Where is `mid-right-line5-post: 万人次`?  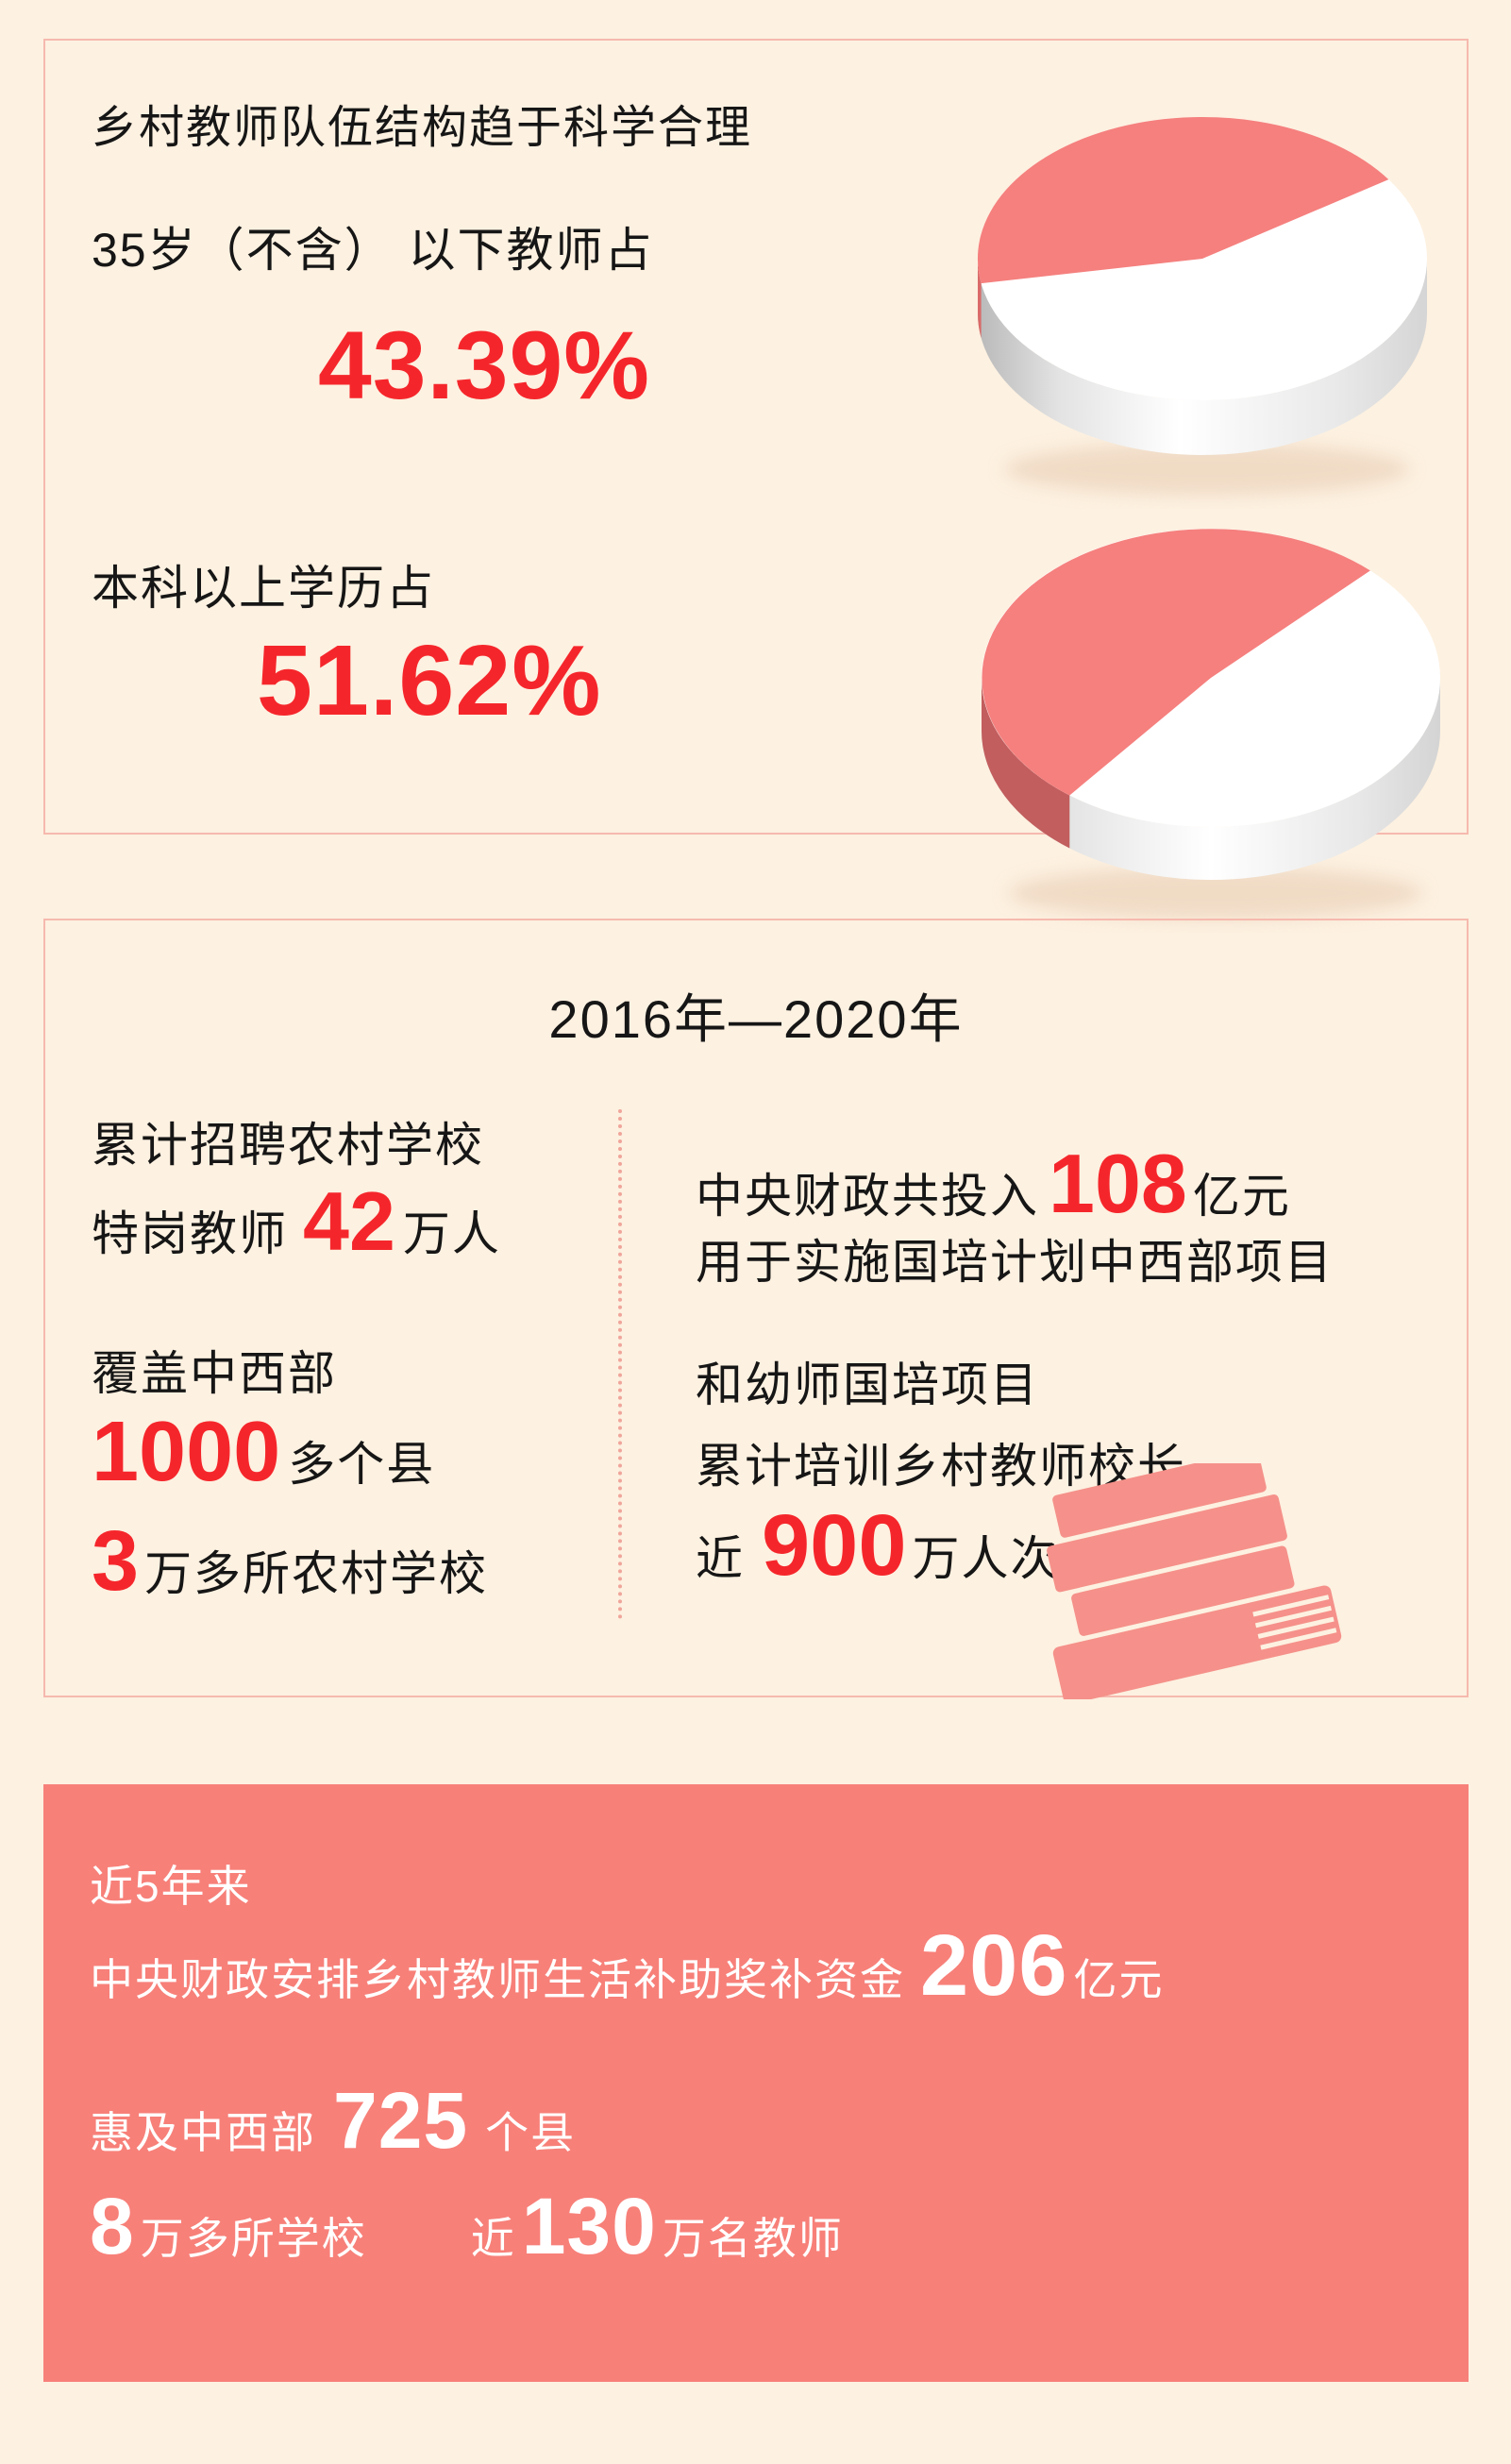
mid-right-line5-post: 万人次 is located at coordinates (986, 1558).